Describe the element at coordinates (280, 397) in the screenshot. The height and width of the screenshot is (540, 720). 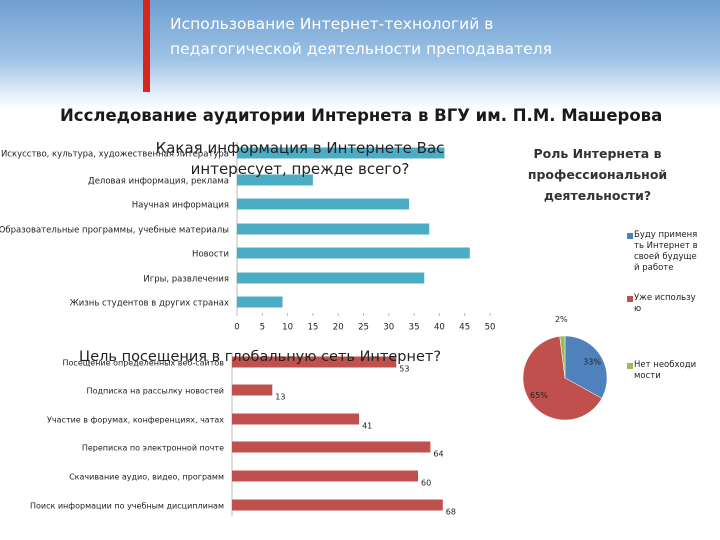
I see `data-label: 13` at that location.